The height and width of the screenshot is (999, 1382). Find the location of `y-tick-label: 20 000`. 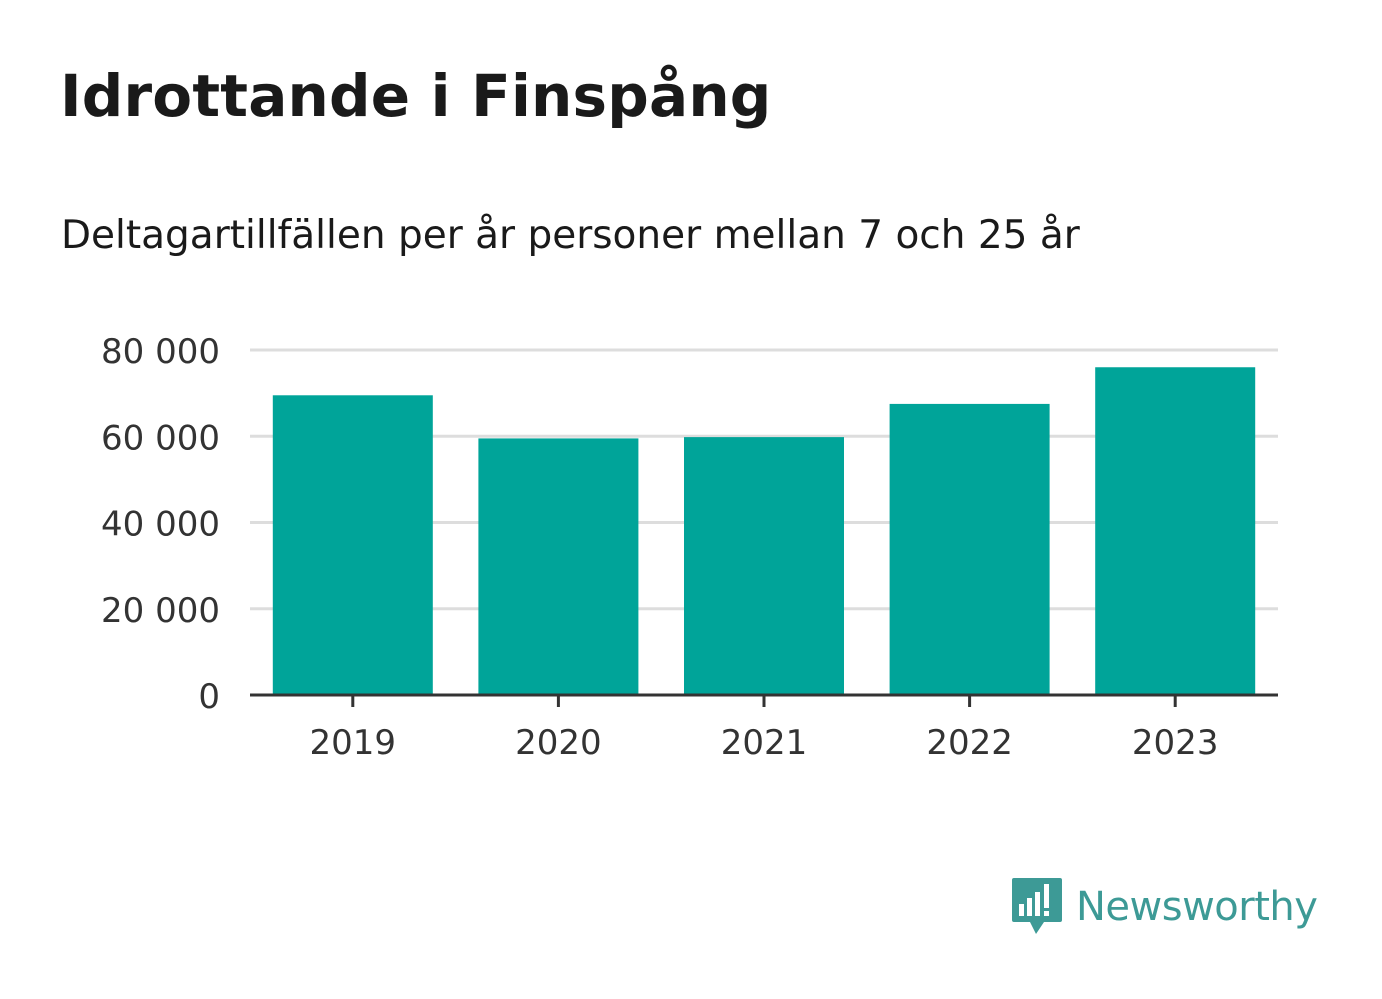

y-tick-label: 20 000 is located at coordinates (160, 611).